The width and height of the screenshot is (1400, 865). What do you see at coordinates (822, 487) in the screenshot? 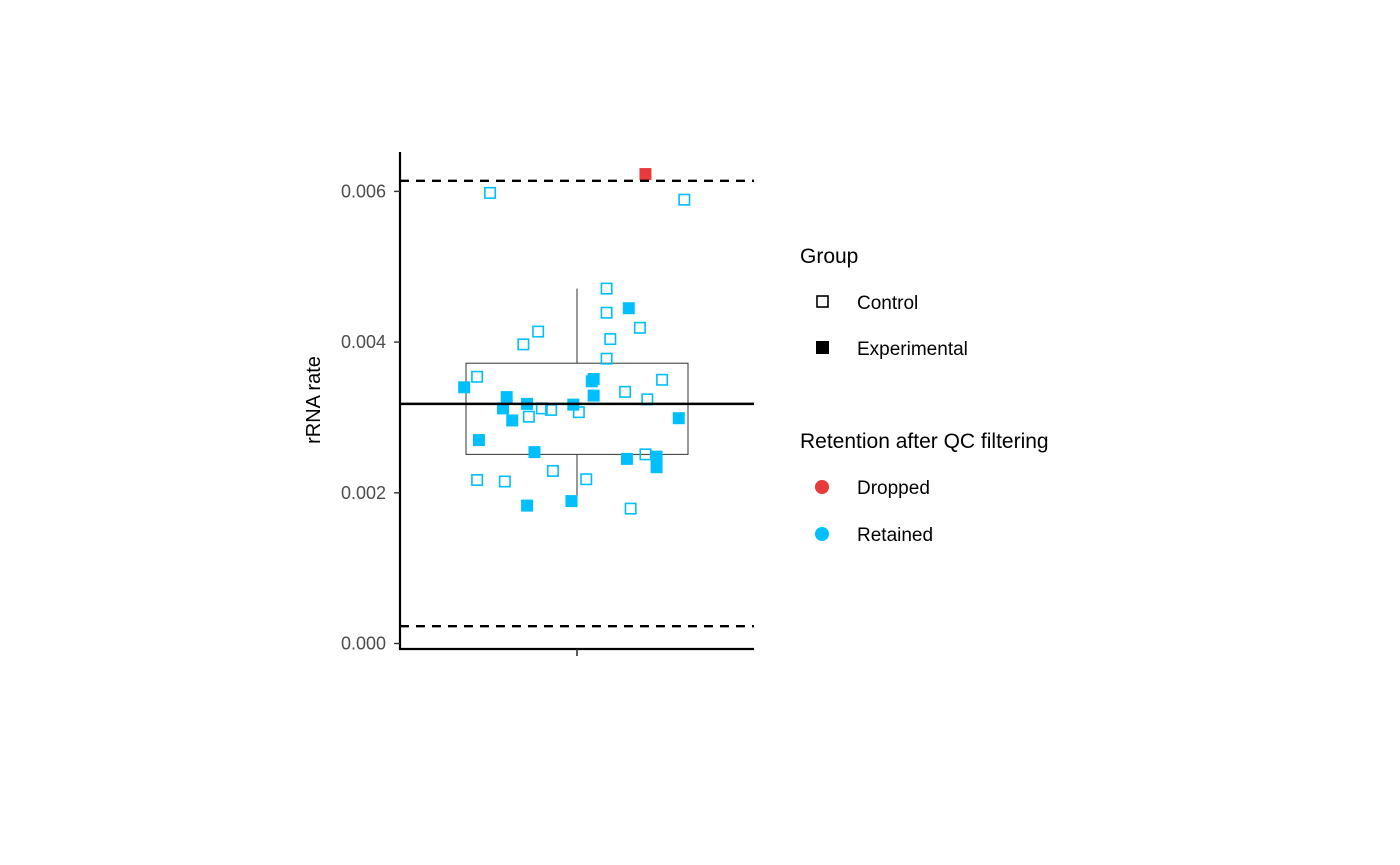
I see `legend-dropped-key` at bounding box center [822, 487].